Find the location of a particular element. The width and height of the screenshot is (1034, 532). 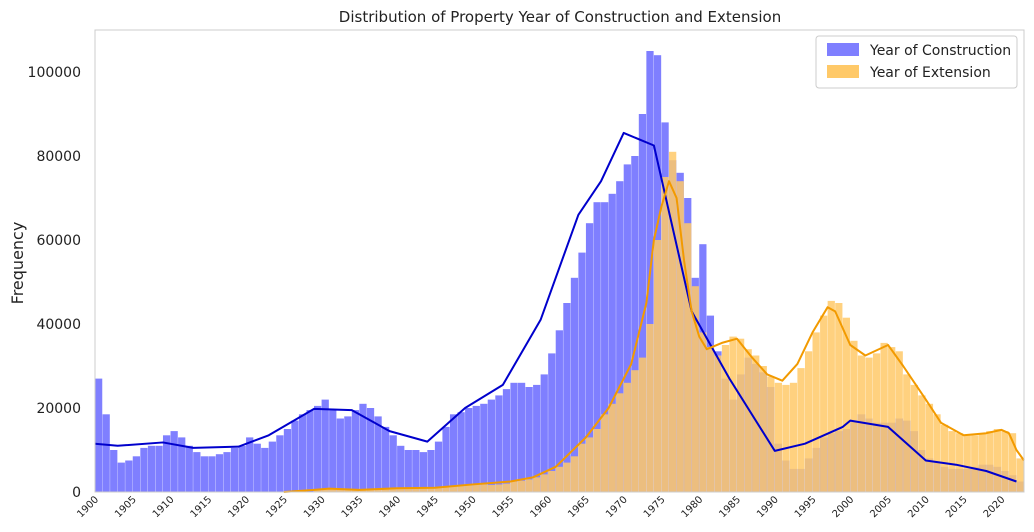

extension-bar-1985 is located at coordinates (740, 415).